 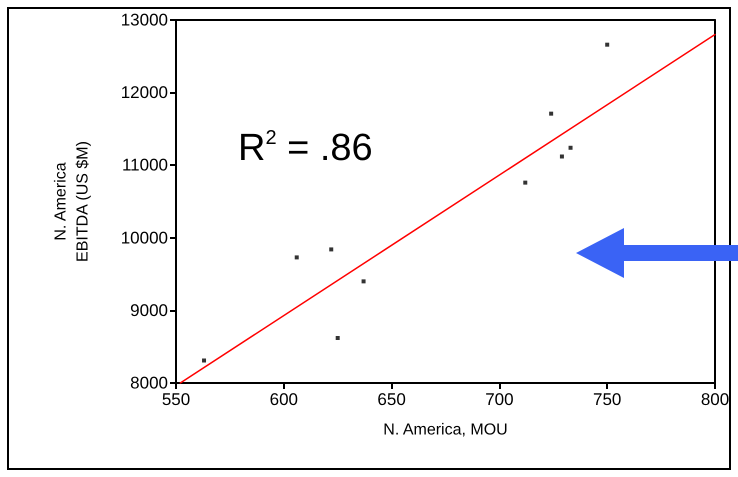 I want to click on y-axis-title: N. America EBITDA (US $M), so click(x=72, y=201).